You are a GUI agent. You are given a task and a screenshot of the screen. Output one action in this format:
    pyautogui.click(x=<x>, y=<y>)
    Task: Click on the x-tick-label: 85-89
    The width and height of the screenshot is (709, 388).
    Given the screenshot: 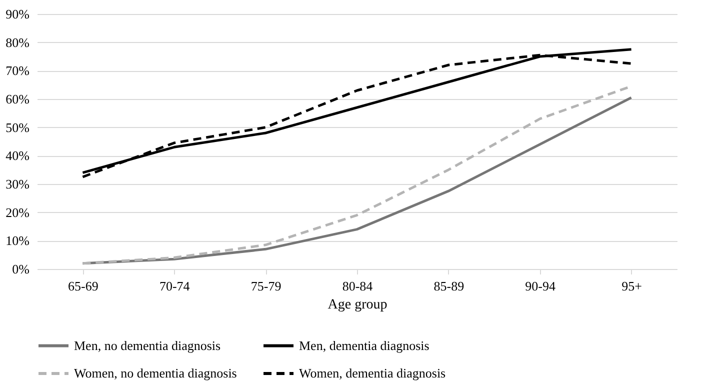 What is the action you would take?
    pyautogui.click(x=449, y=286)
    